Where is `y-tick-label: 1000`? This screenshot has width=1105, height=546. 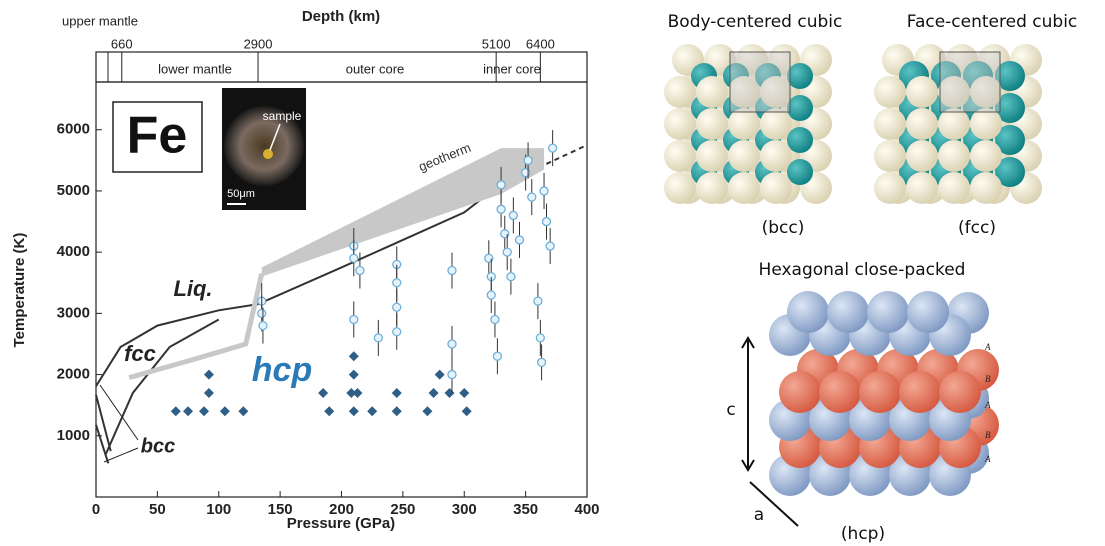 y-tick-label: 1000 is located at coordinates (73, 435).